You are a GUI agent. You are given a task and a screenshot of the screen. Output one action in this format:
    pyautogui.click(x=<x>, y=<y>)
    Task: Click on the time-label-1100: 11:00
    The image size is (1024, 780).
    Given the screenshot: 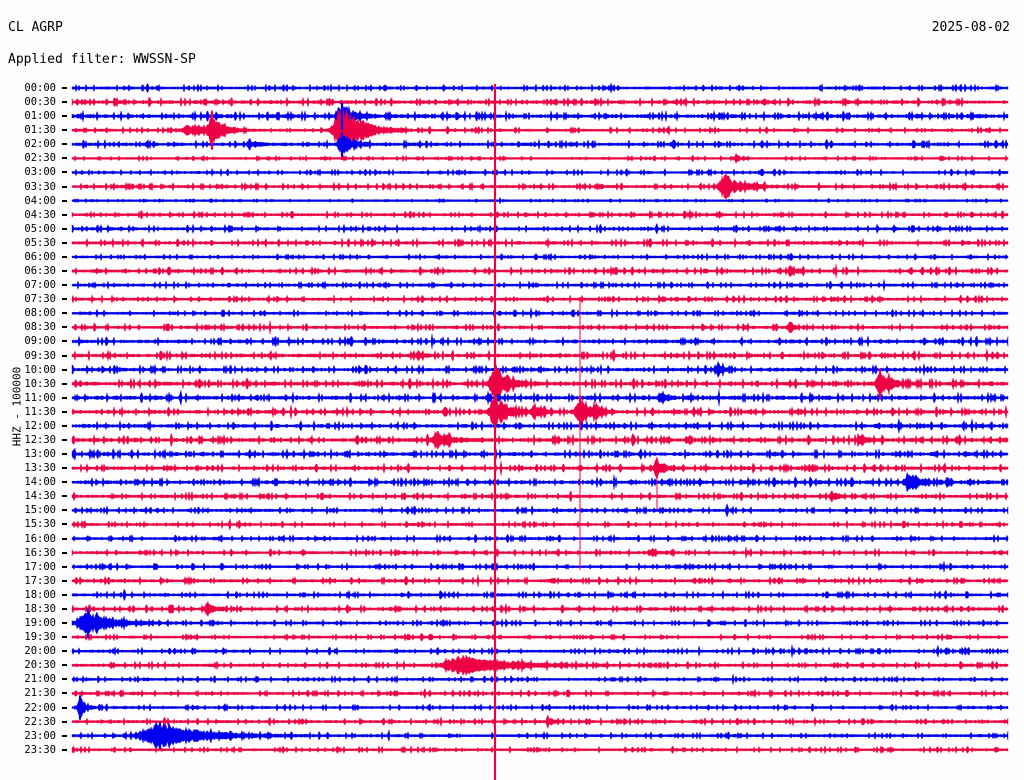 What is the action you would take?
    pyautogui.click(x=40, y=397)
    